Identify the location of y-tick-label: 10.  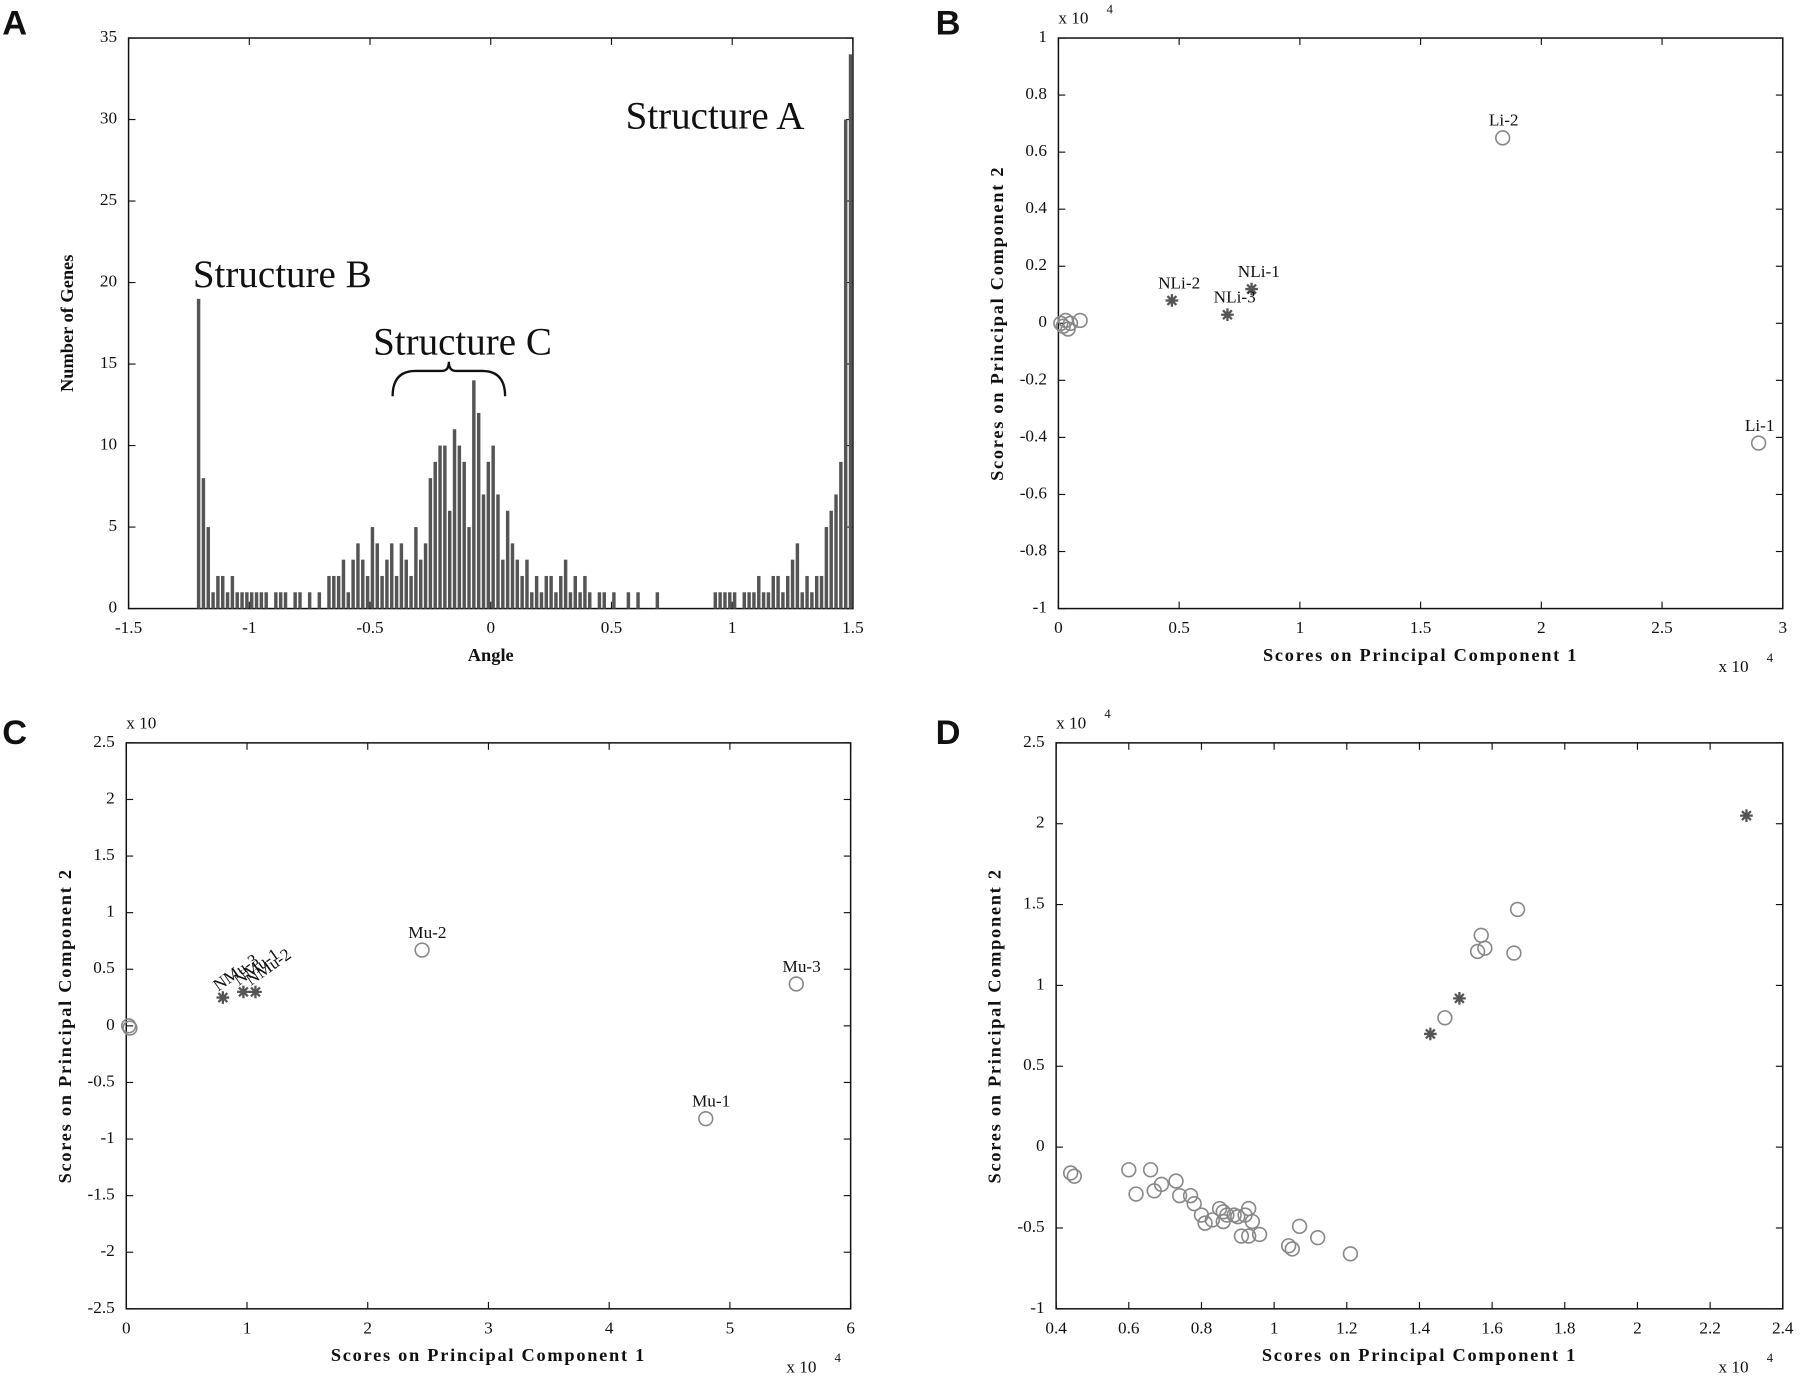
(108, 444).